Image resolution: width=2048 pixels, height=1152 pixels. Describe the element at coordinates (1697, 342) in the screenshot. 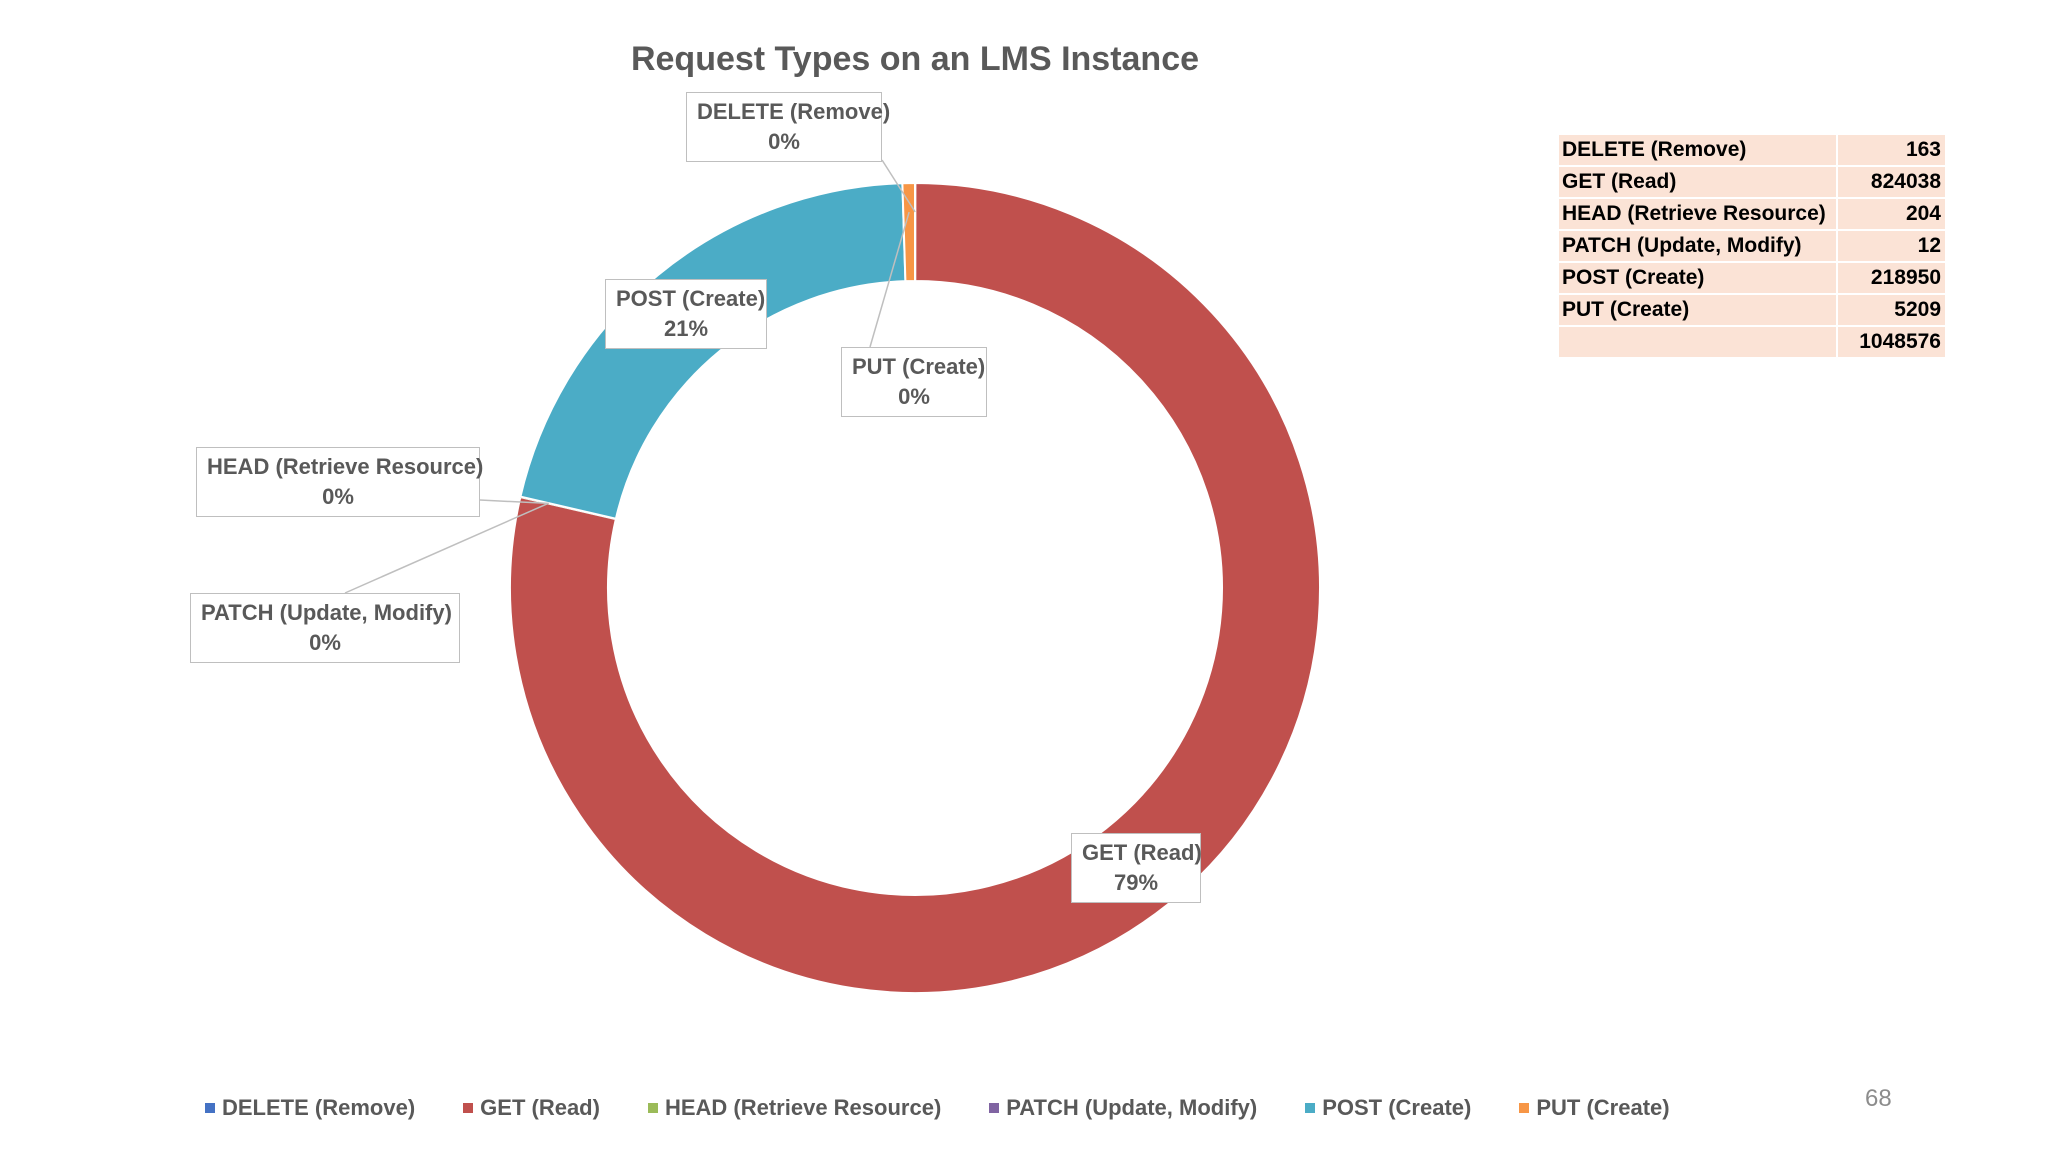

I see `table-total-label` at that location.